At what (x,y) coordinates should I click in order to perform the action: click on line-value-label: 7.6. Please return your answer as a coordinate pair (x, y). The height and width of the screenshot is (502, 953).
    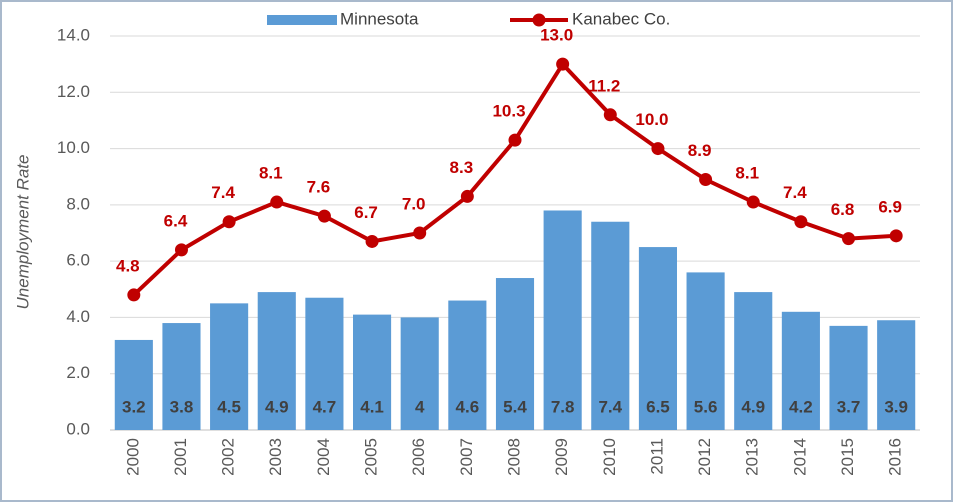
    Looking at the image, I should click on (319, 187).